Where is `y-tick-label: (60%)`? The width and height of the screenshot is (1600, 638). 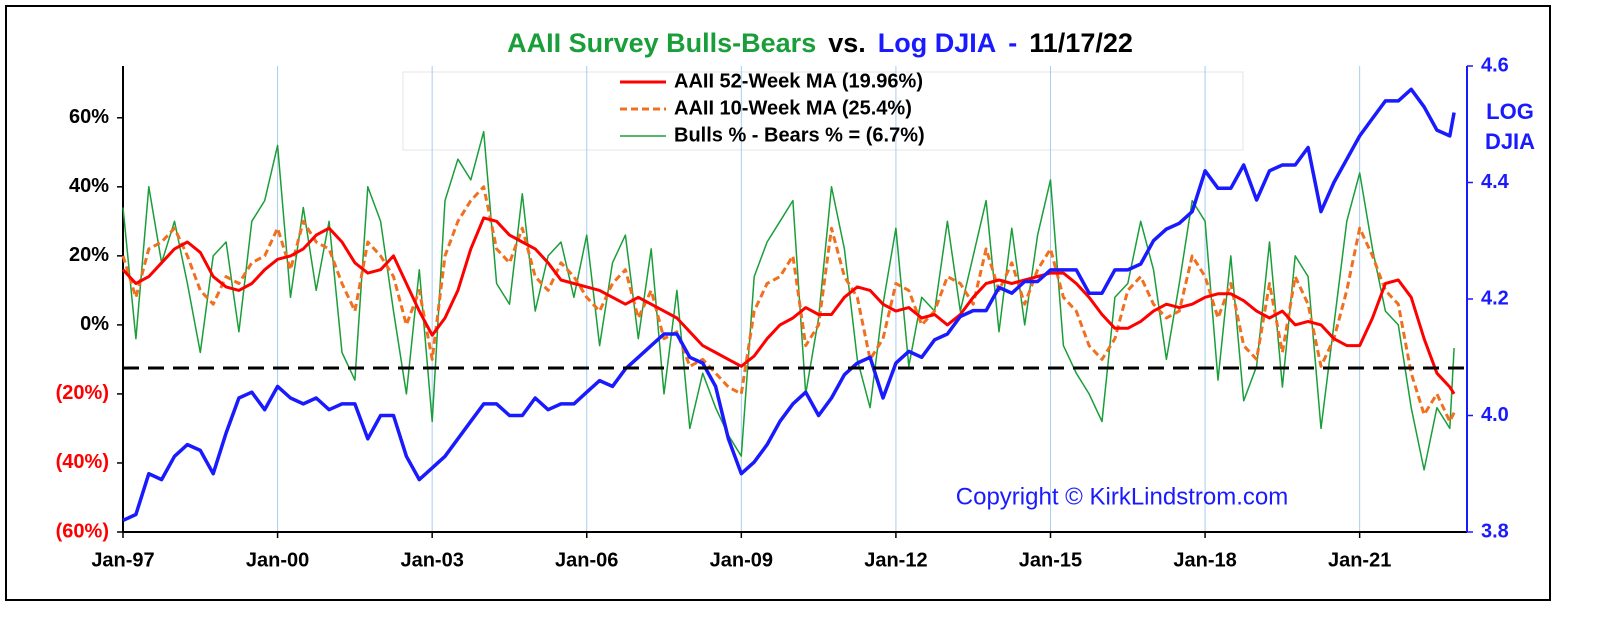 y-tick-label: (60%) is located at coordinates (82, 531).